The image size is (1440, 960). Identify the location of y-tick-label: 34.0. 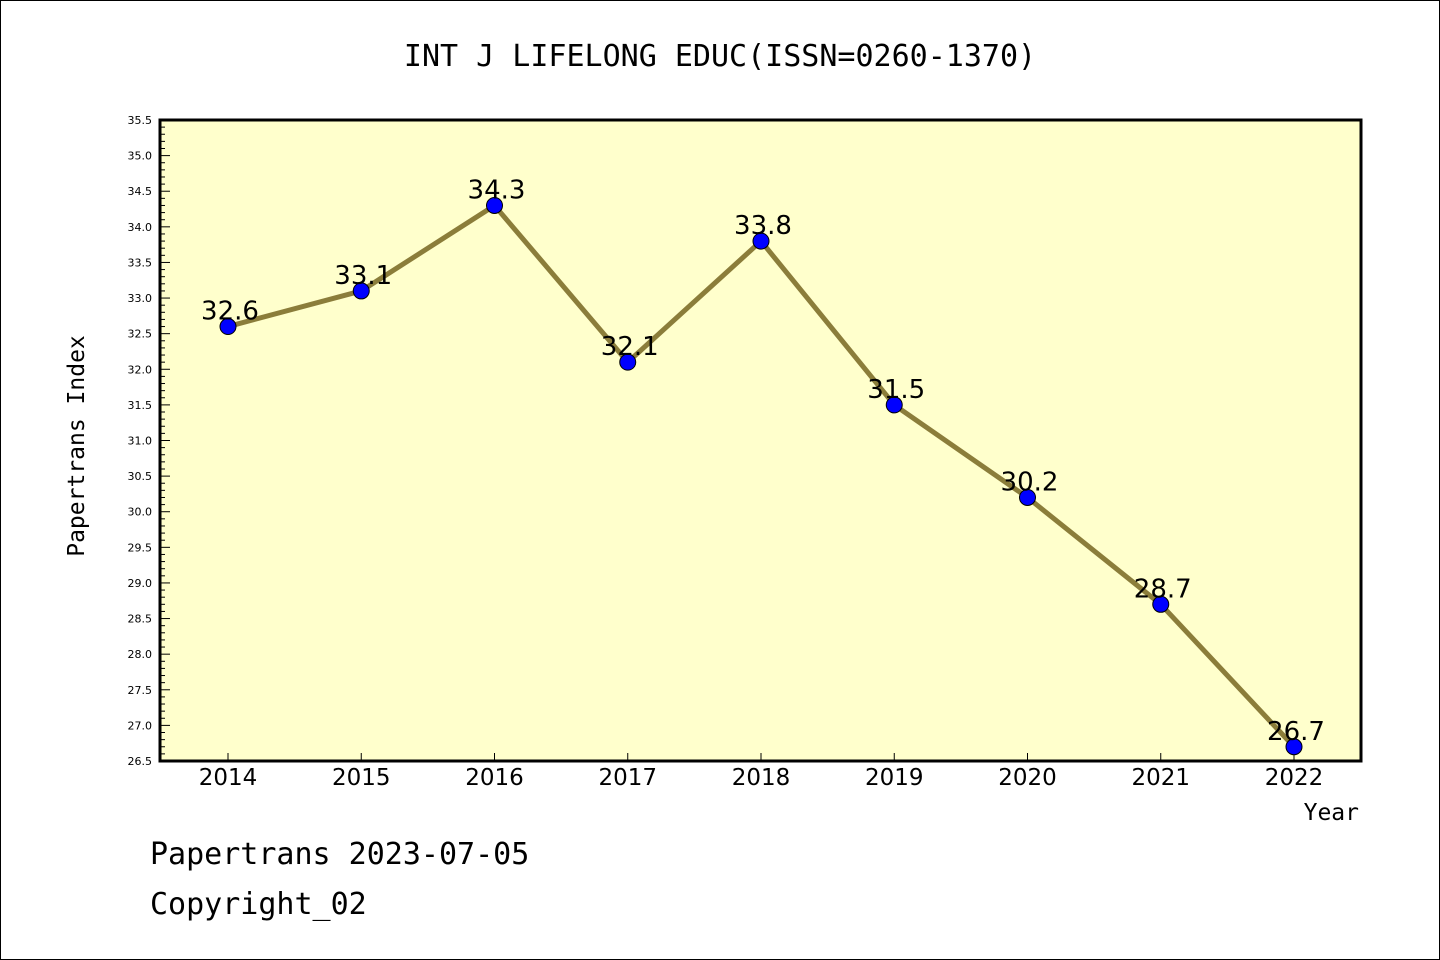
(140, 227).